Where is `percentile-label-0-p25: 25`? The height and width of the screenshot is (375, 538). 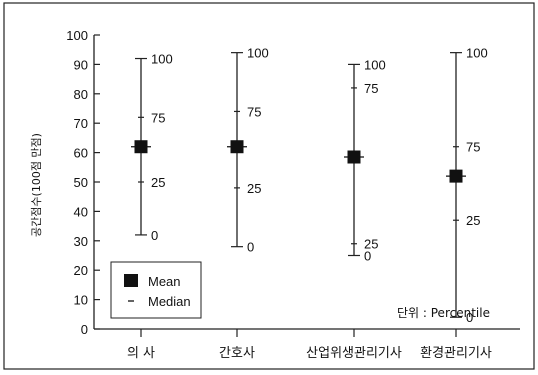
percentile-label-0-p25: 25 is located at coordinates (158, 182).